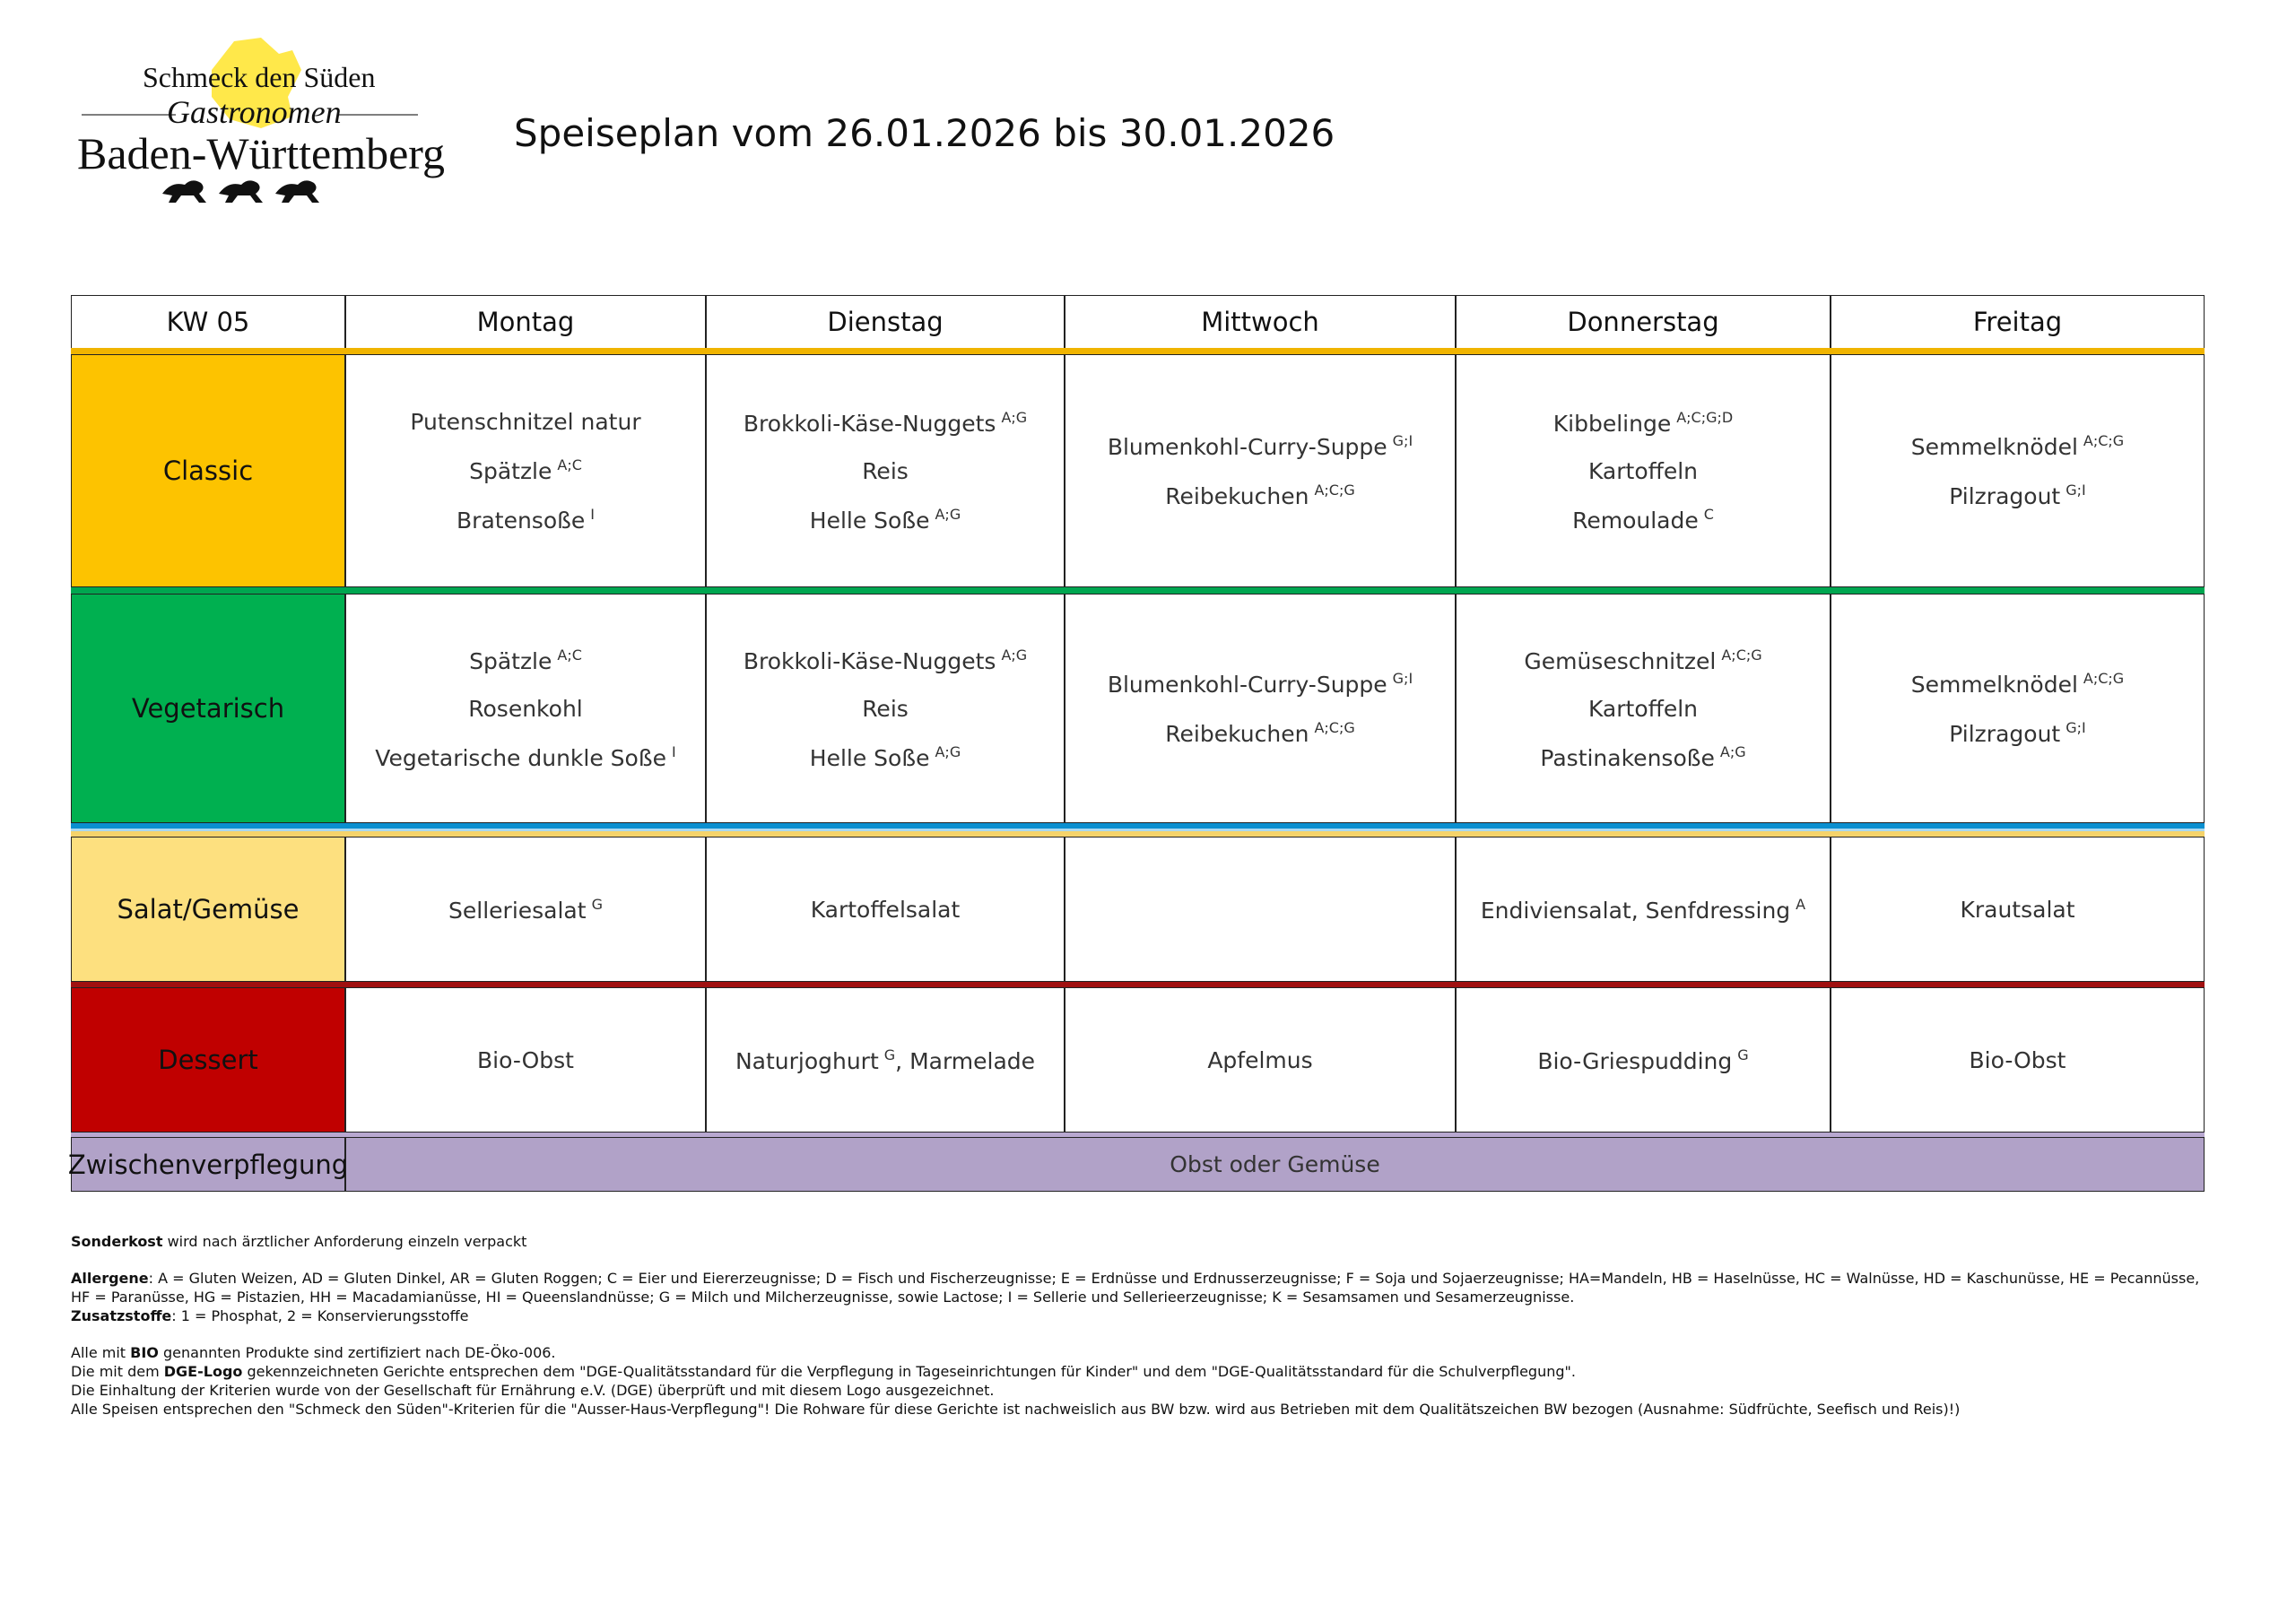 The height and width of the screenshot is (1623, 2296). Describe the element at coordinates (1643, 423) in the screenshot. I see `dish: Kibbelinge A;C;G;D` at that location.